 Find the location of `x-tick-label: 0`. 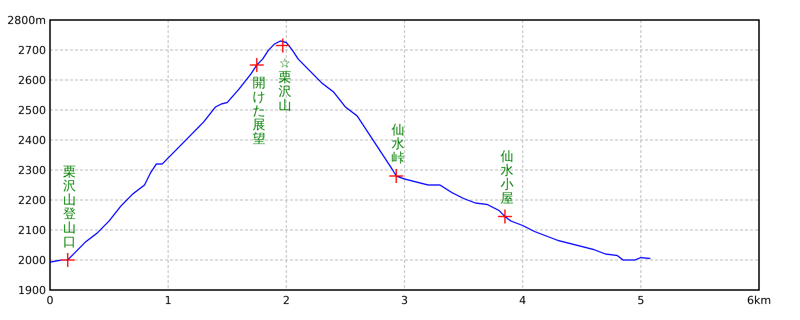

x-tick-label: 0 is located at coordinates (50, 300).